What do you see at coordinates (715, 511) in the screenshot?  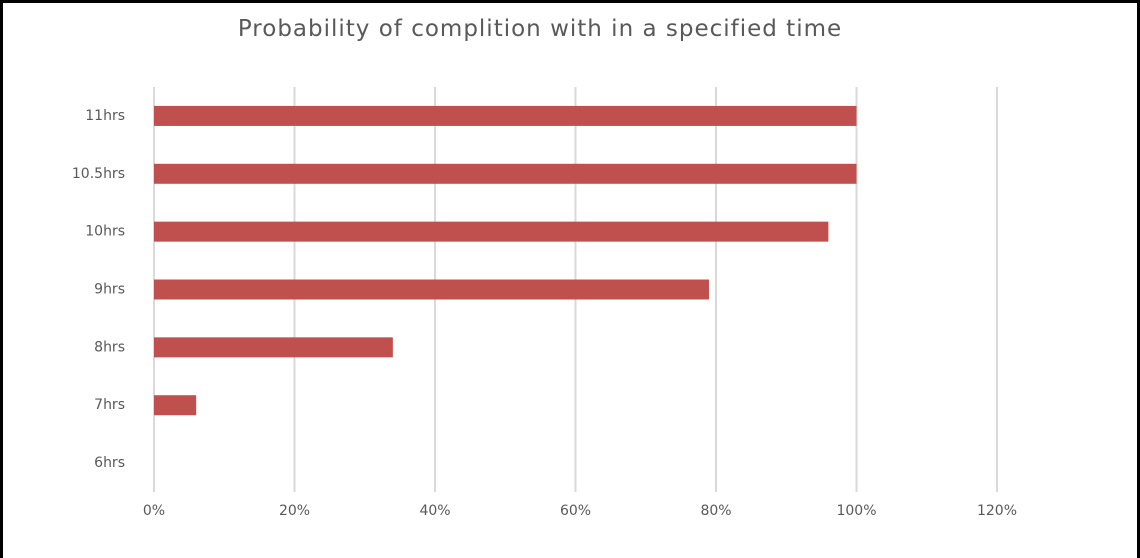 I see `x-tick-label: 80%` at bounding box center [715, 511].